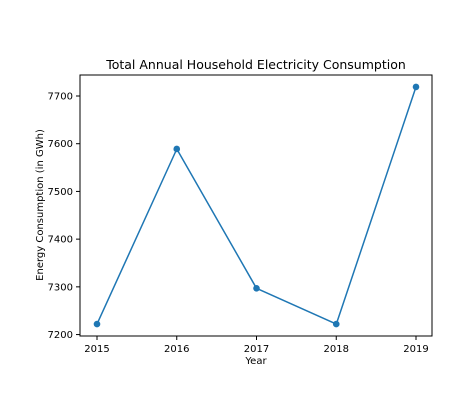  What do you see at coordinates (60, 287) in the screenshot?
I see `y-tick-label: 7300` at bounding box center [60, 287].